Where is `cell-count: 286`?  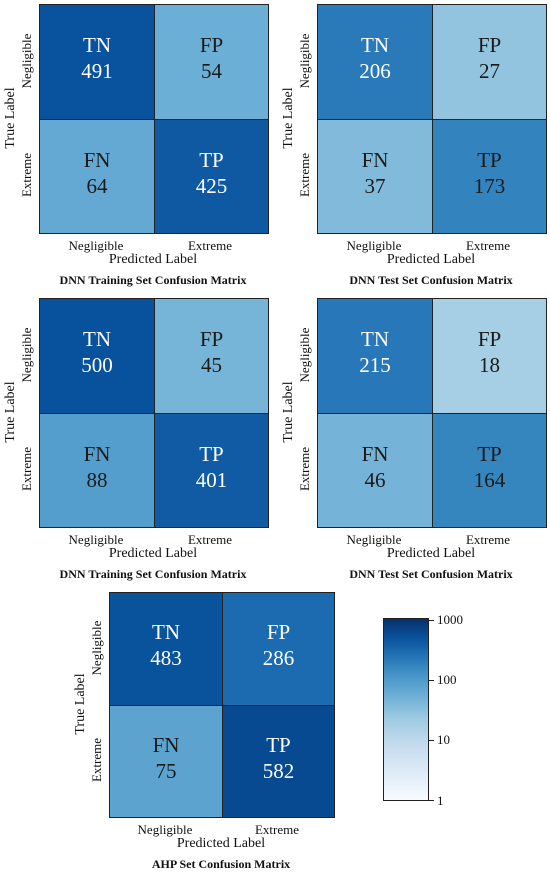 cell-count: 286 is located at coordinates (278, 658).